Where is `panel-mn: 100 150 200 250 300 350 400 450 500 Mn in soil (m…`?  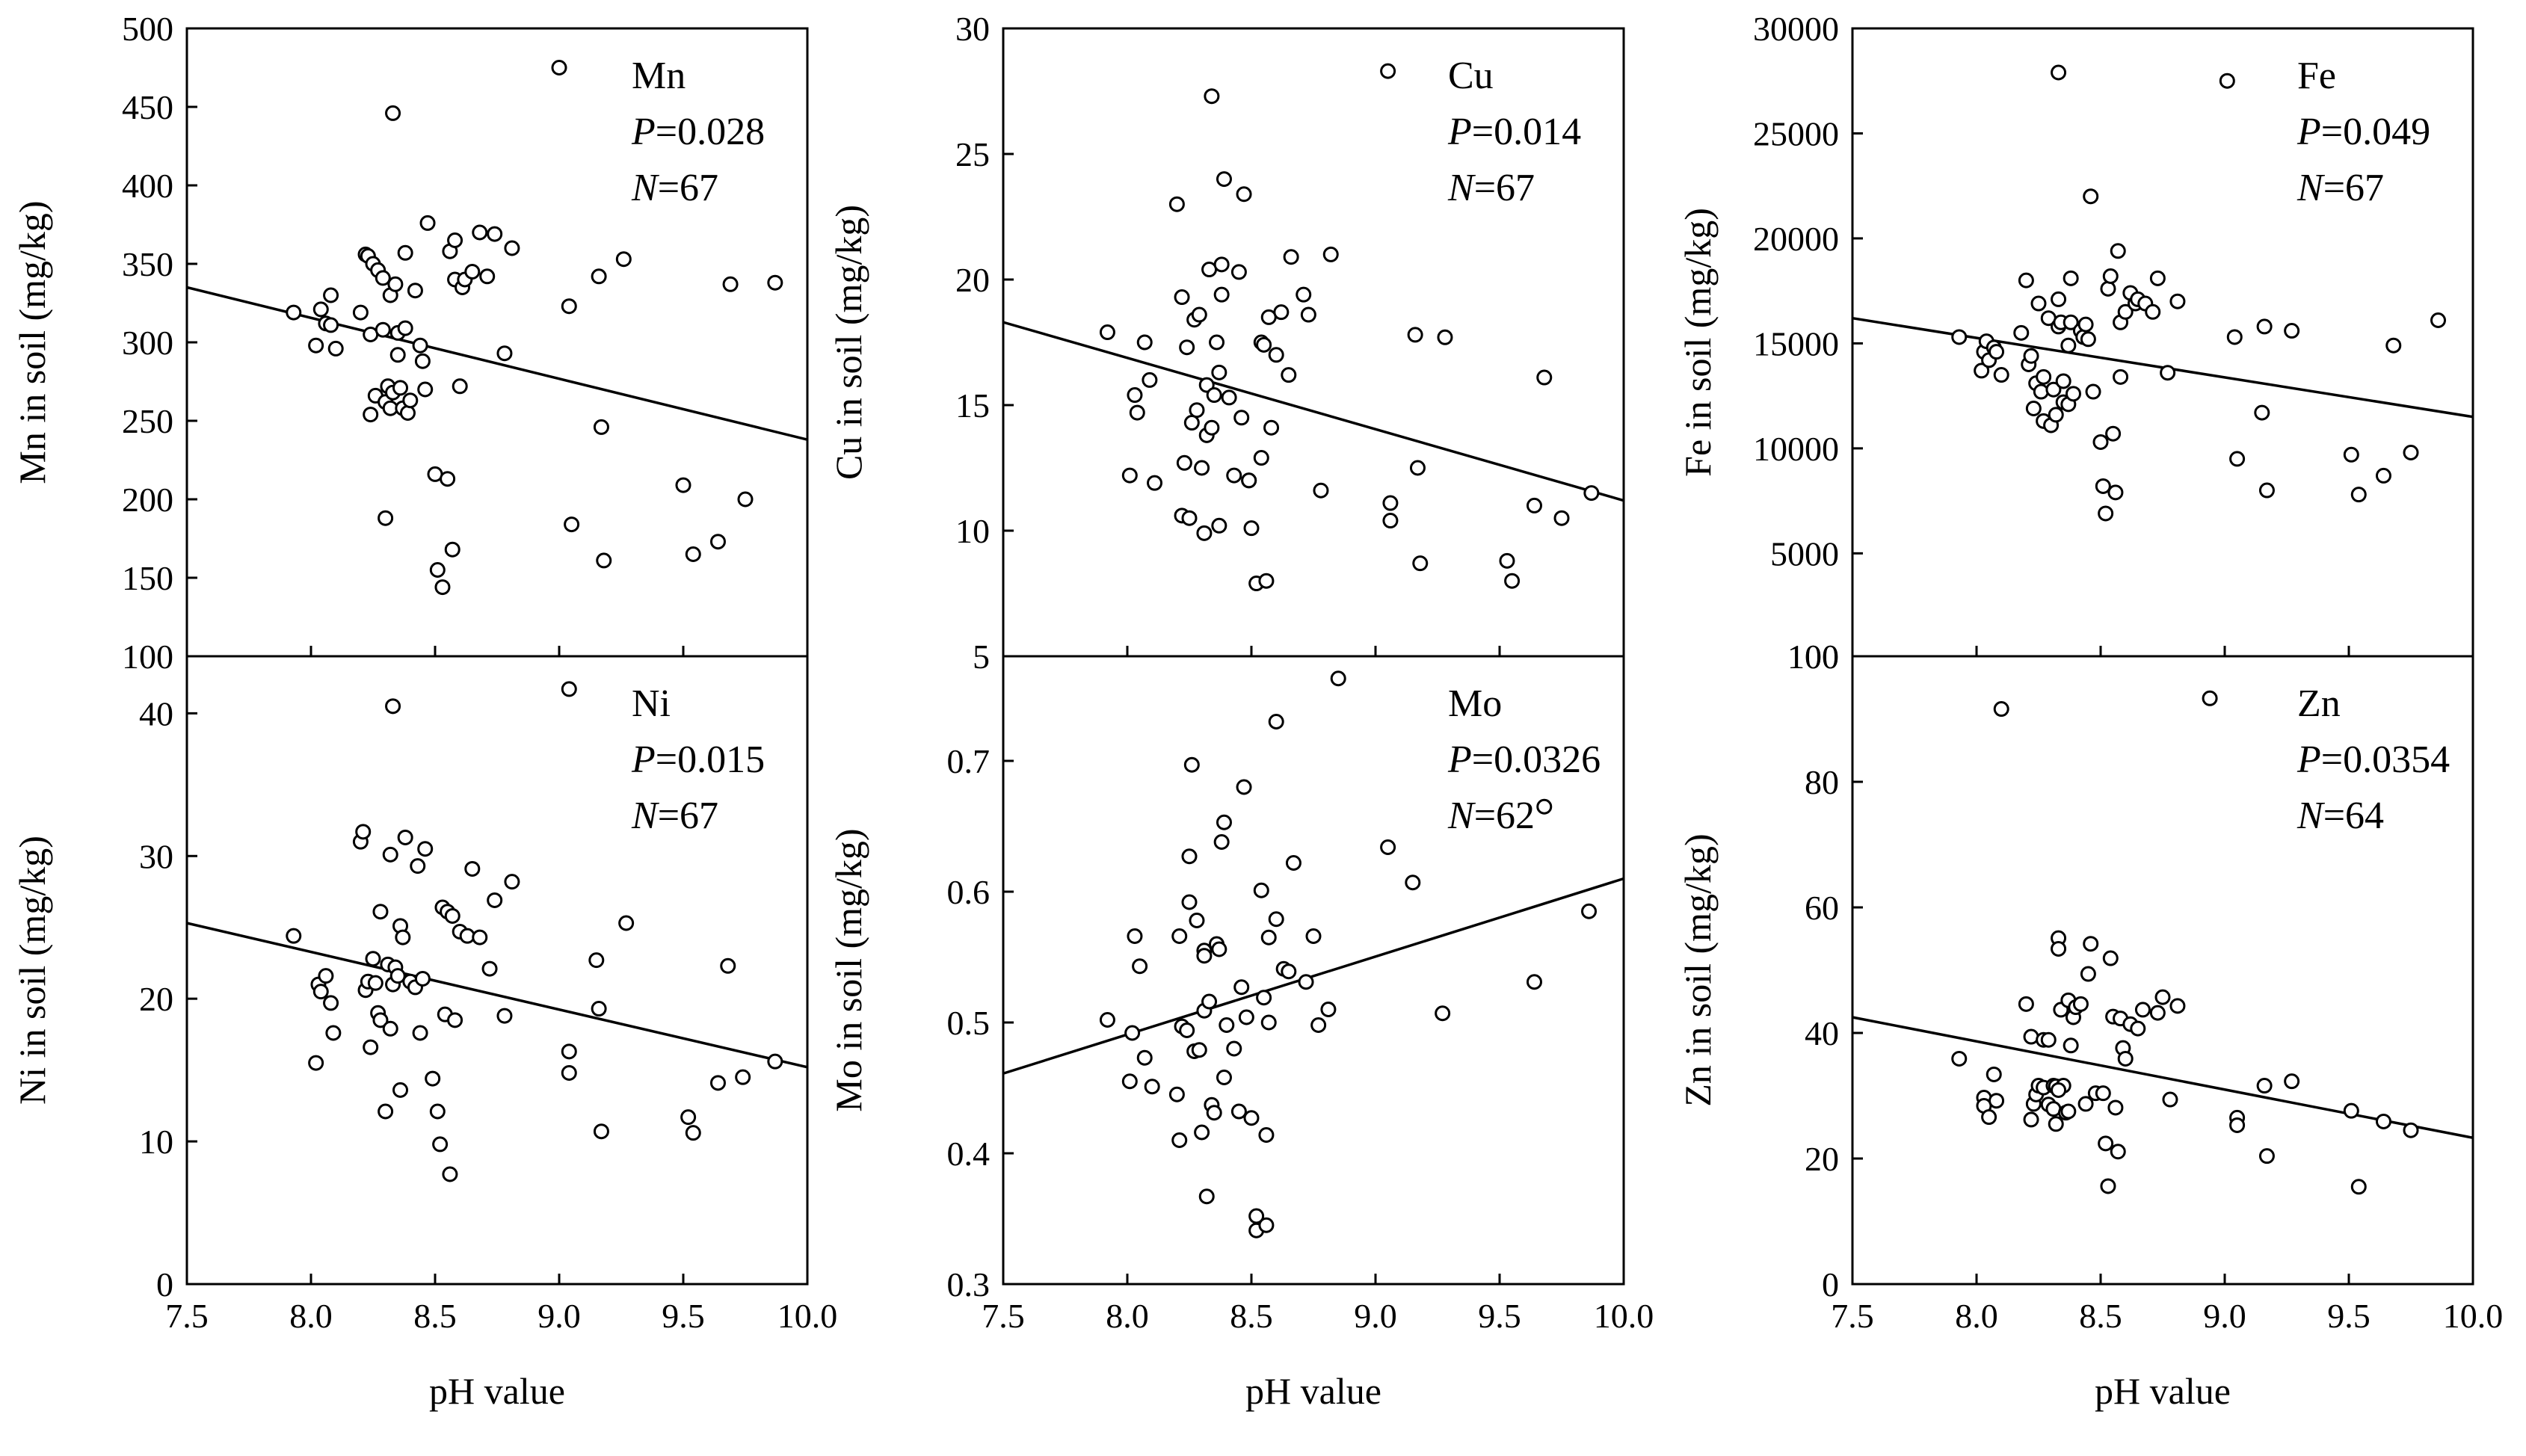 panel-mn: 100 150 200 250 300 350 400 450 500 Mn in soil (m… is located at coordinates (410, 343).